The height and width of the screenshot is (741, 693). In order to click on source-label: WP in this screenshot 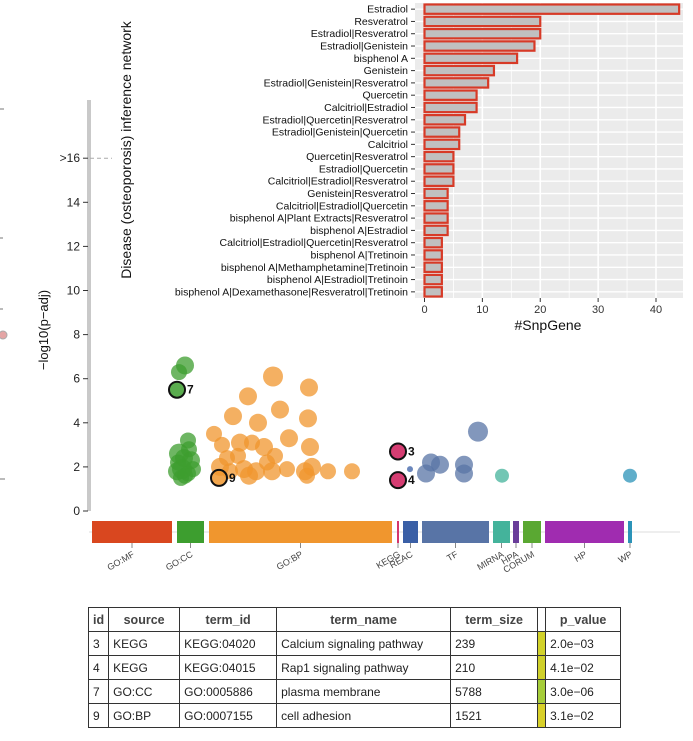, I will do `click(625, 557)`.